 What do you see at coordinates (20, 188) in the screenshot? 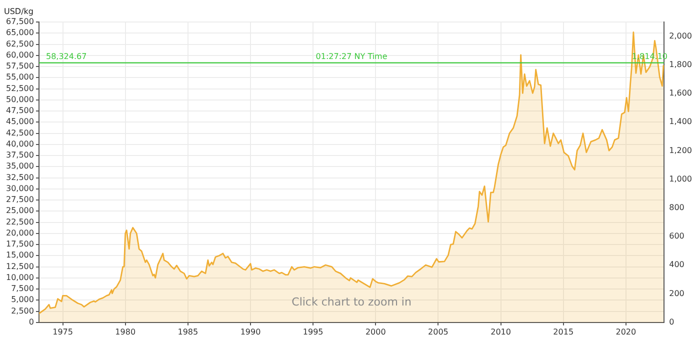
I see `y-tick-label: 30,000` at bounding box center [20, 188].